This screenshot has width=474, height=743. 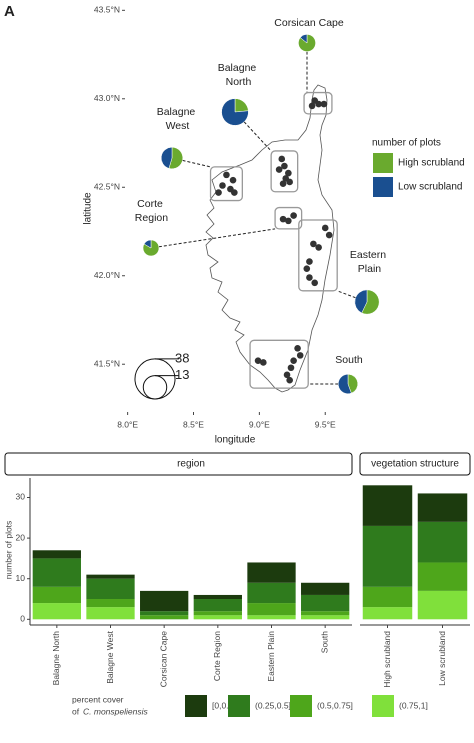 I want to click on legend-title: percent cover, so click(x=98, y=699).